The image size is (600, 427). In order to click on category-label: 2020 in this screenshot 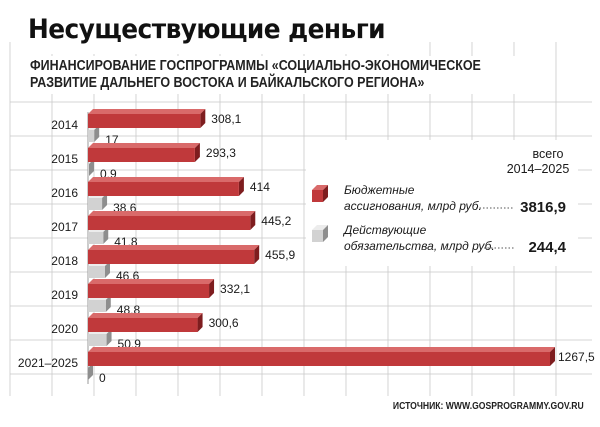, I will do `click(64, 329)`.